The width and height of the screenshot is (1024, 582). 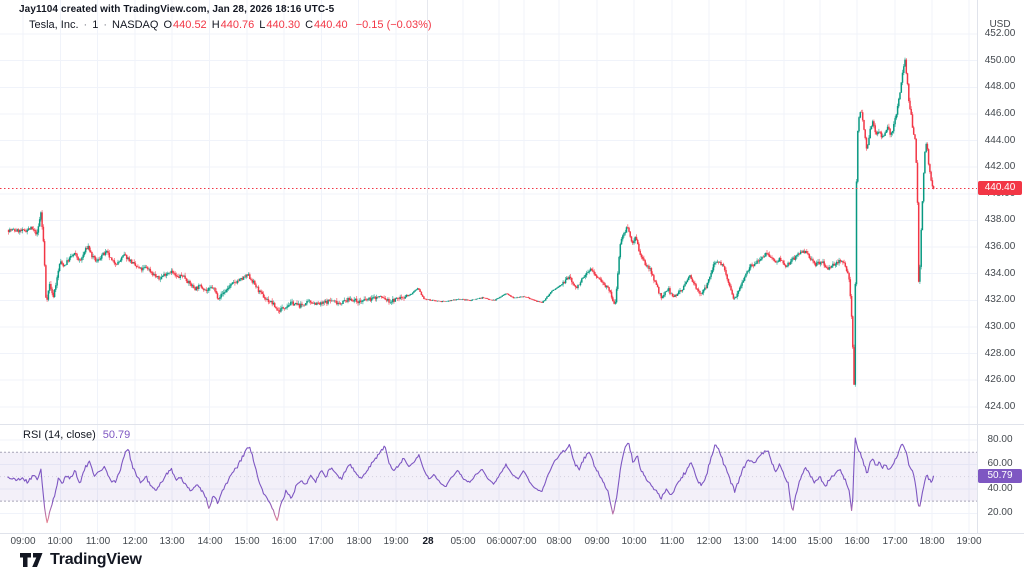 What do you see at coordinates (31, 560) in the screenshot?
I see `tradingview-logo-icon` at bounding box center [31, 560].